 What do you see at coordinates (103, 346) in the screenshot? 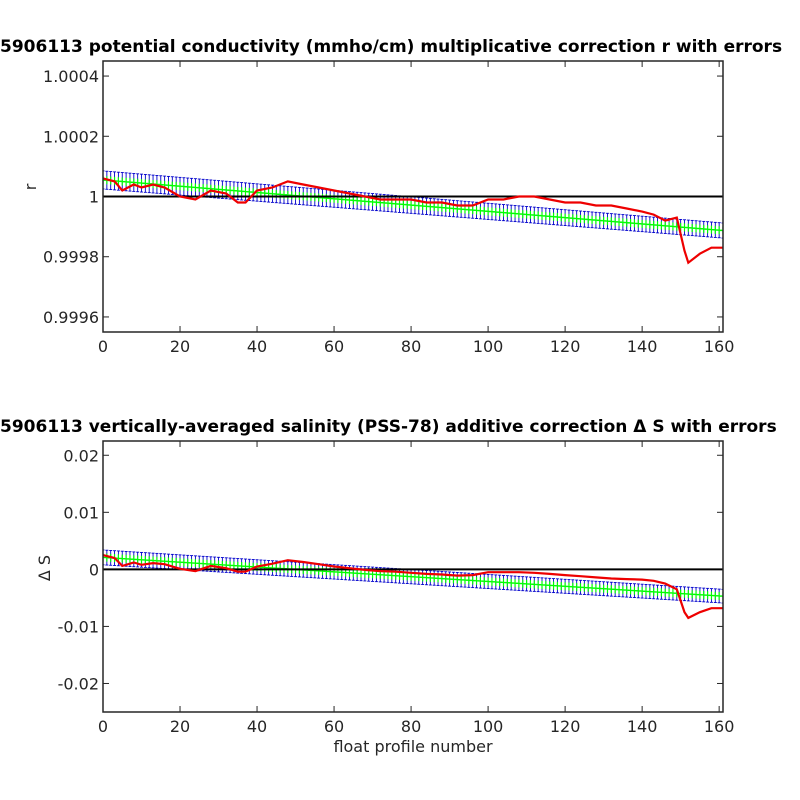
I see `x-tick-label-top: 0` at bounding box center [103, 346].